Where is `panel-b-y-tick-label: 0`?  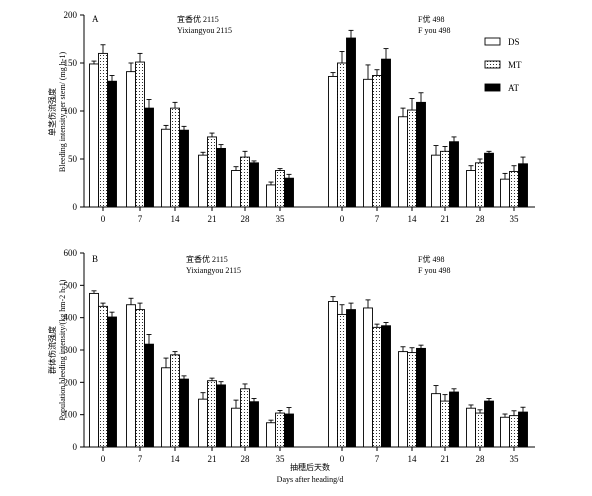
panel-b-y-tick-label: 0 is located at coordinates (75, 447).